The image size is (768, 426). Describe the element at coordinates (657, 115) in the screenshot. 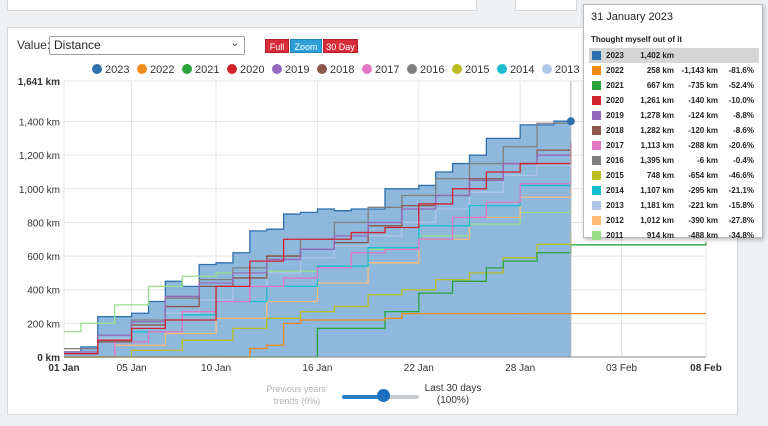

I see `tooltip-km: 1,278 km` at that location.